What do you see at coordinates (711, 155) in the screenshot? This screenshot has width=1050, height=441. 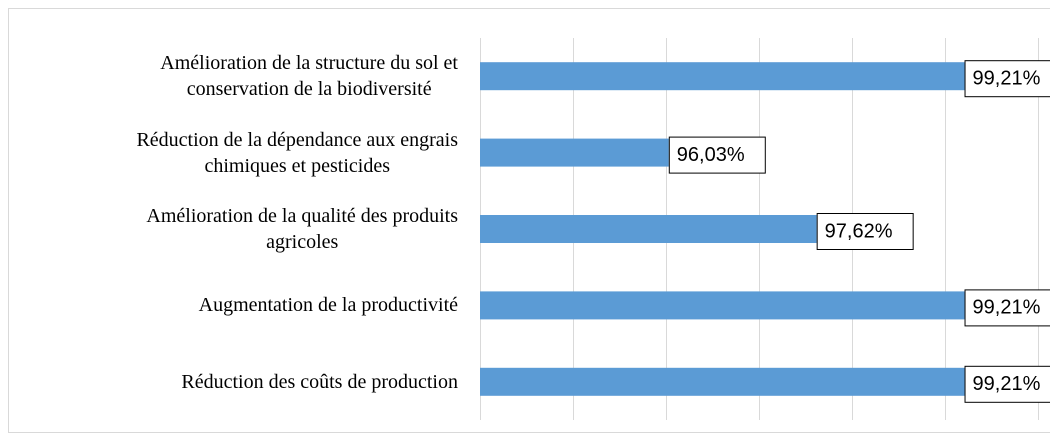 I see `value-label: 96,03%` at bounding box center [711, 155].